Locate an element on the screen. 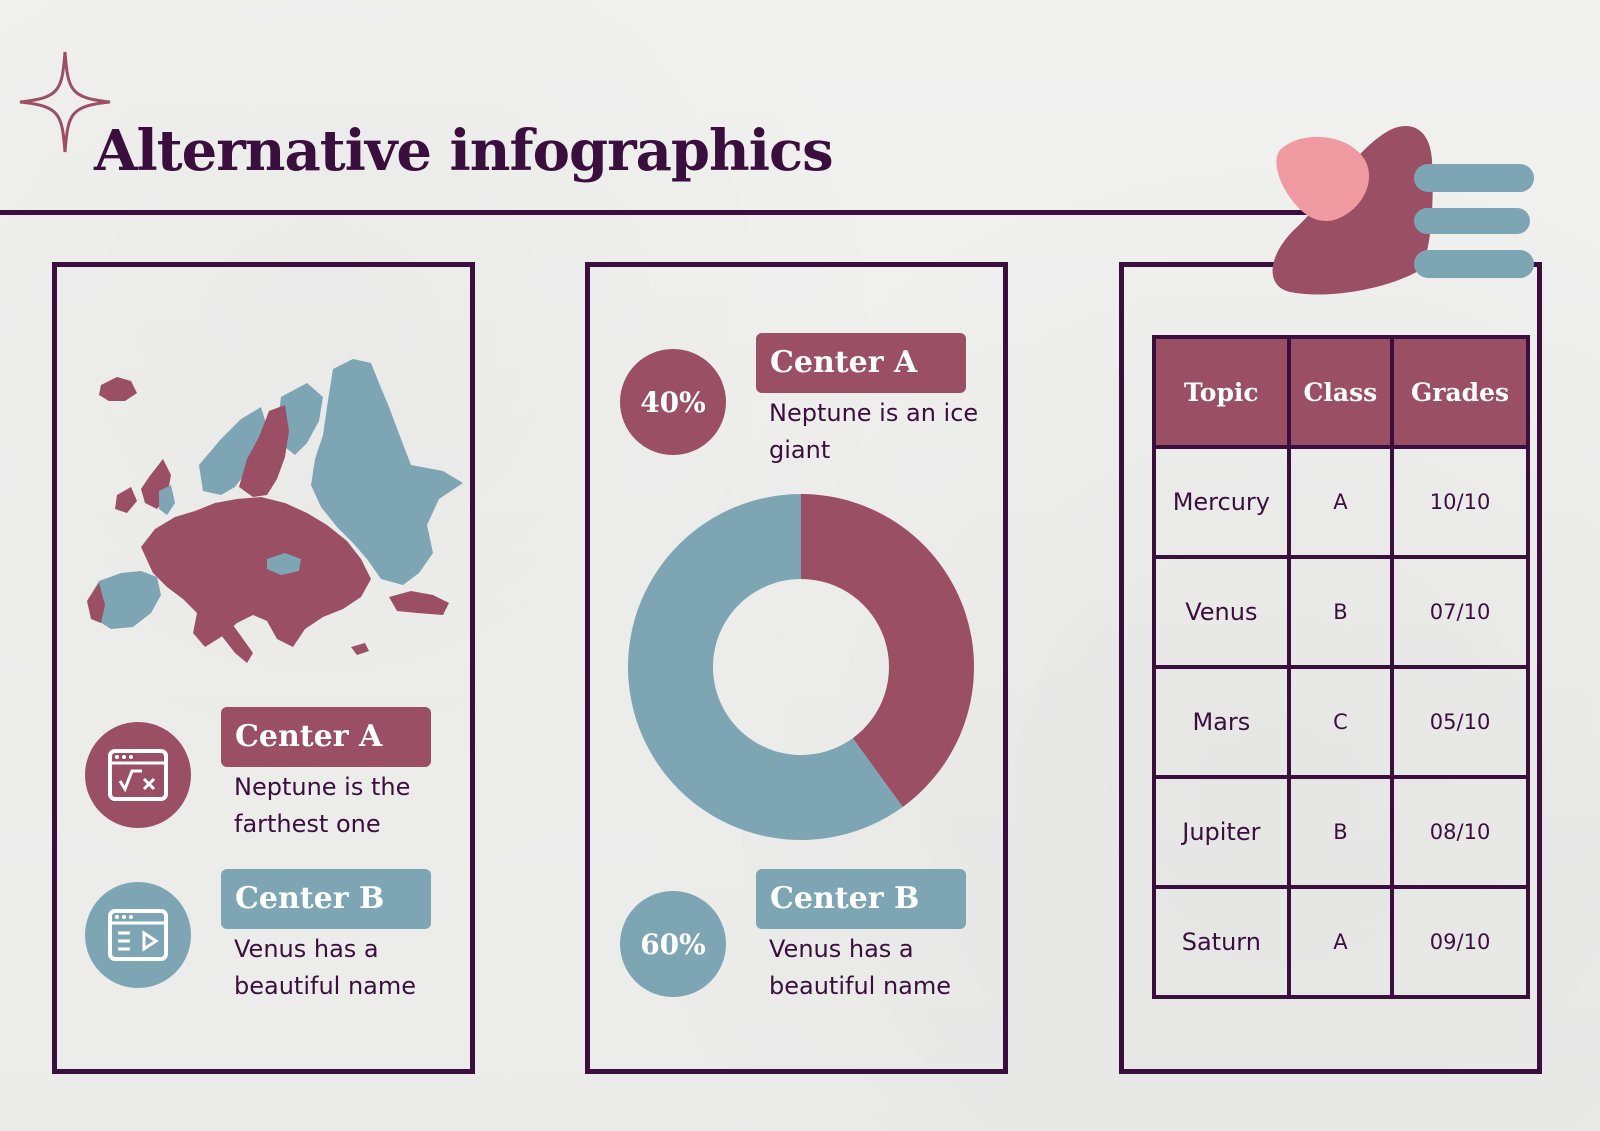 Image resolution: width=1600 pixels, height=1131 pixels. list-circle is located at coordinates (138, 935).